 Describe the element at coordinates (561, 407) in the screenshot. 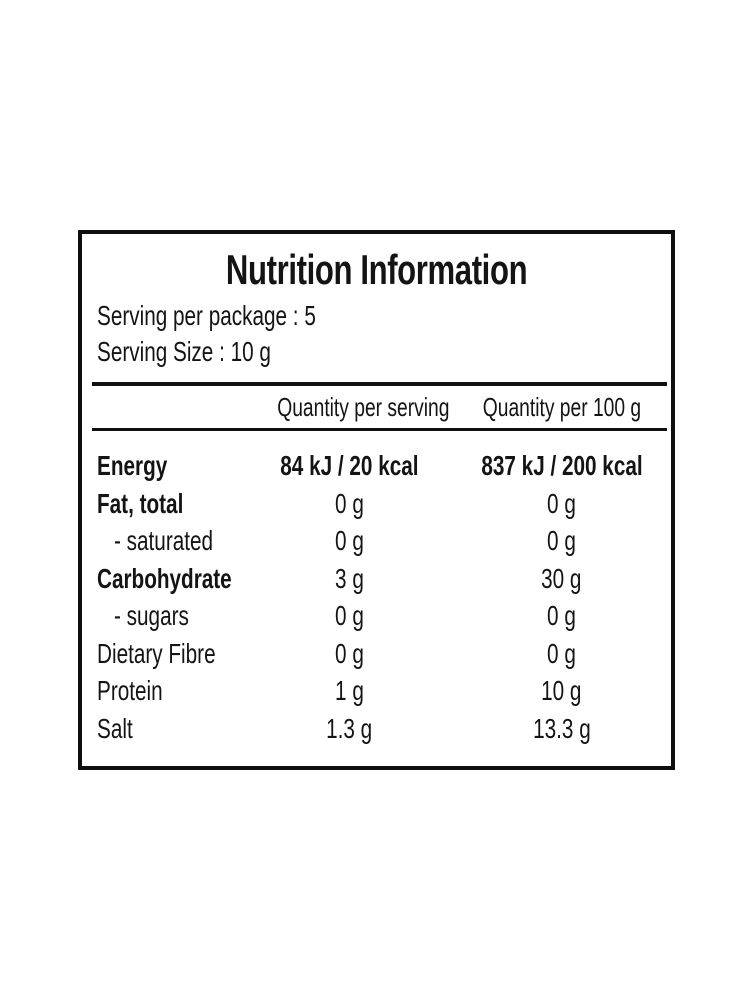

I see `header-quantity-per-100g: Quantity per 100 g` at that location.